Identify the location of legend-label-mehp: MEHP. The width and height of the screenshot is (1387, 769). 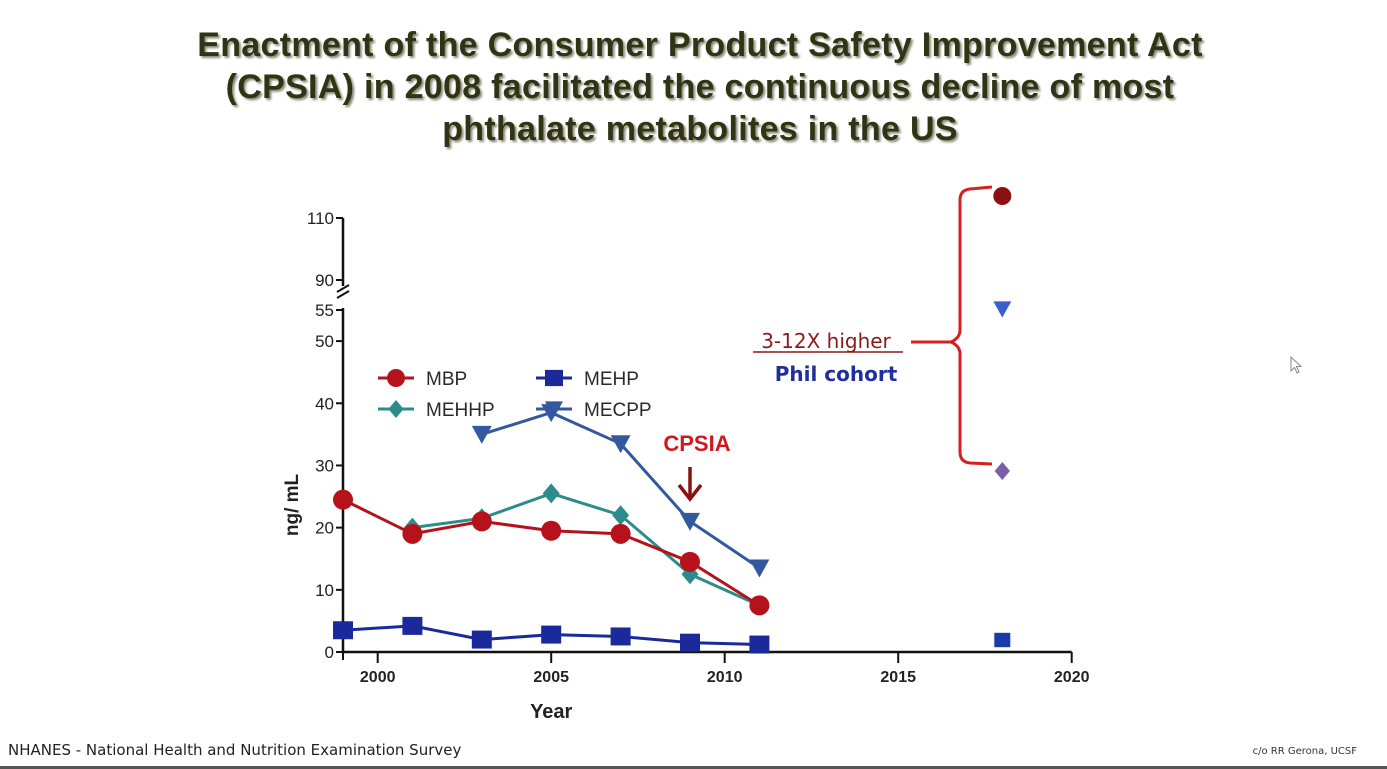
(611, 379).